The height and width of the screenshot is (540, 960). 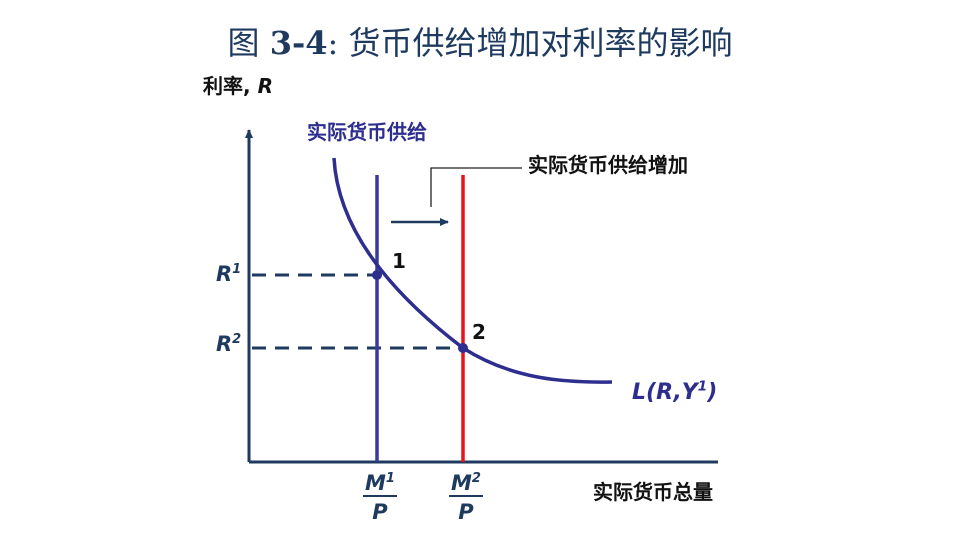 I want to click on m2-sup: 2, so click(x=476, y=478).